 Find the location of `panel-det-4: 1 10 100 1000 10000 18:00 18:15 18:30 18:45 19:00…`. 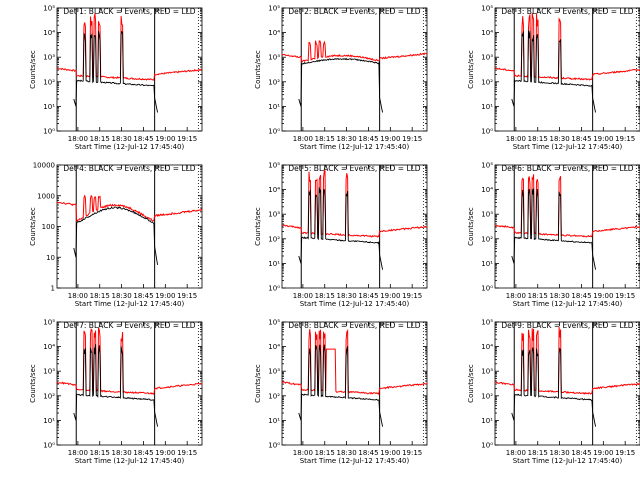

panel-det-4: 1 10 100 1000 10000 18:00 18:15 18:30 18:45 19:00… is located at coordinates (116, 235).